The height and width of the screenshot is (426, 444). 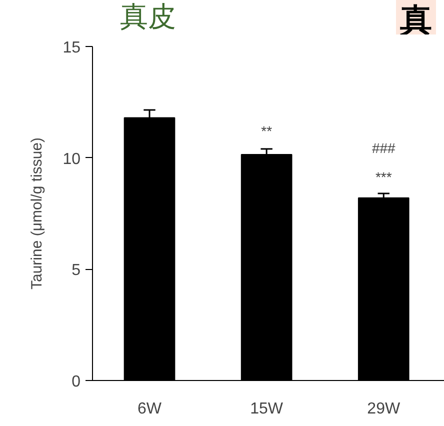 I want to click on annotation: ***, so click(x=383, y=176).